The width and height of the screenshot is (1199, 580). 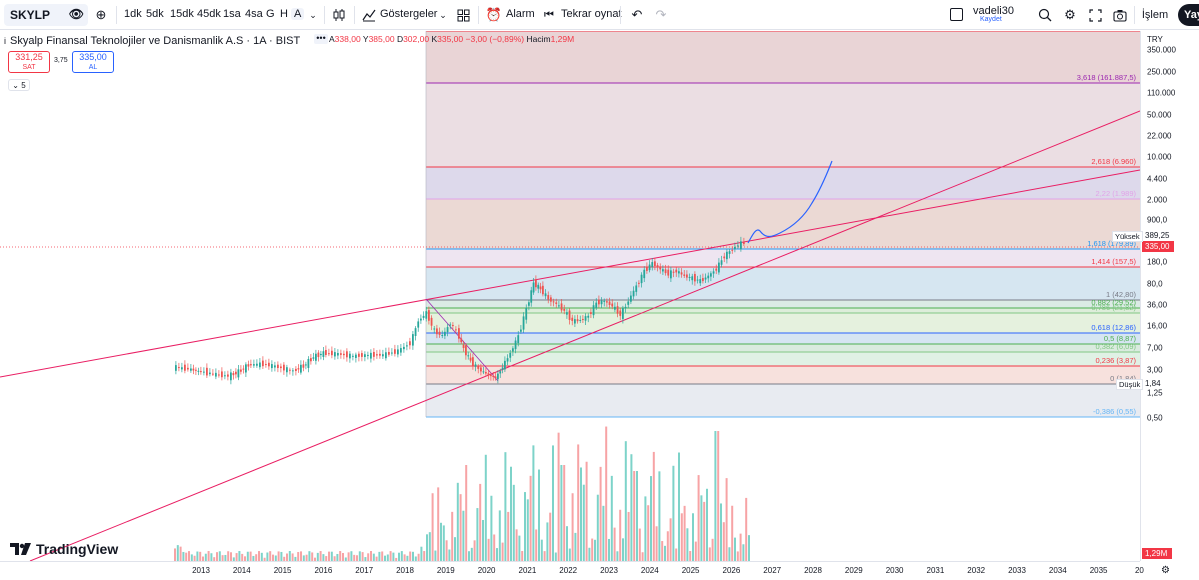 What do you see at coordinates (284, 14) in the screenshot?
I see `timeframe-h: H` at bounding box center [284, 14].